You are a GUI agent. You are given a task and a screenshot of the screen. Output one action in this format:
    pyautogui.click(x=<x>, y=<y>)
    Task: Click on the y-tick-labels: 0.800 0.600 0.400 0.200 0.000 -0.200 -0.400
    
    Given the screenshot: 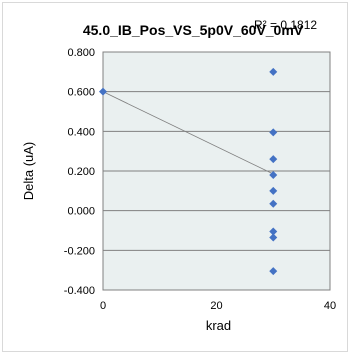 What is the action you would take?
    pyautogui.click(x=79, y=172)
    